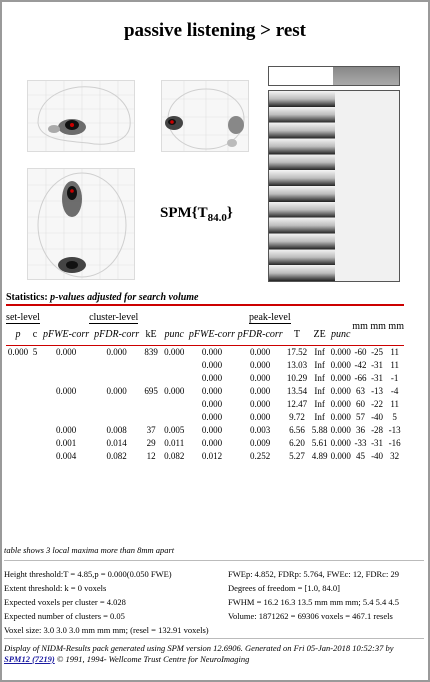 This screenshot has height=682, width=430. Describe the element at coordinates (174, 429) in the screenshot. I see `table-cell: 0.005` at that location.